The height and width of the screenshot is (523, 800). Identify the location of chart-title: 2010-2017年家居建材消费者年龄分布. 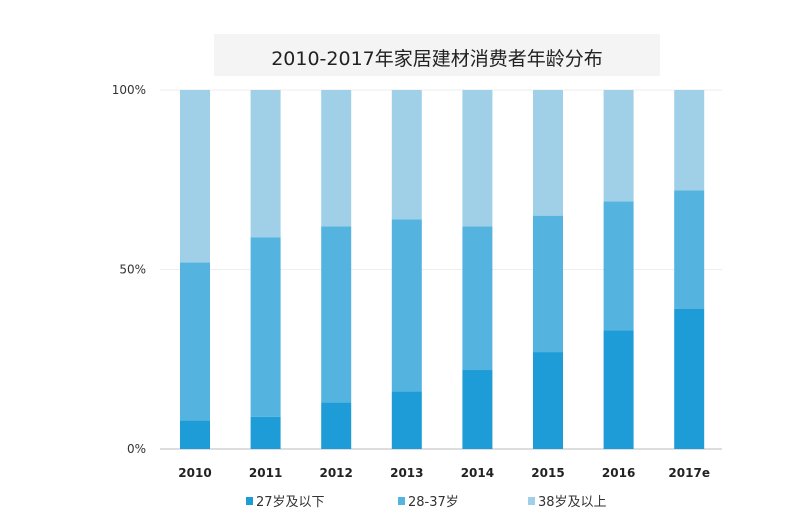
(437, 59).